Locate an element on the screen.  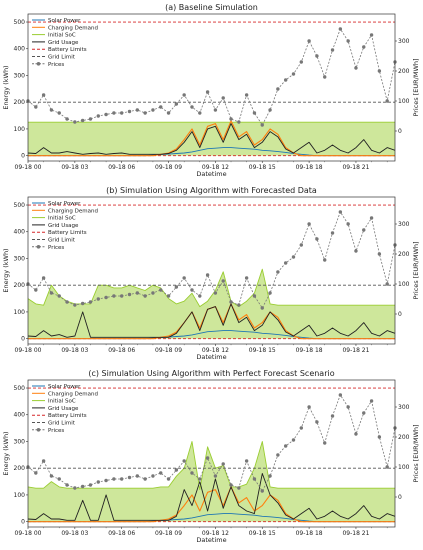
grid-usage-line is located at coordinates (211, 497).